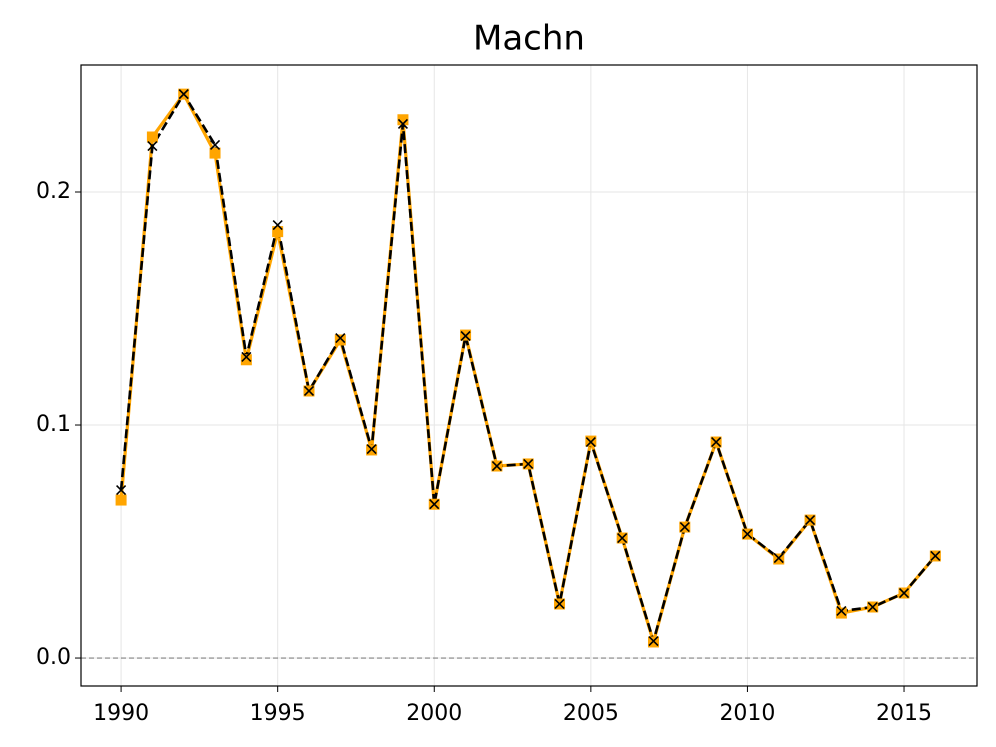  Describe the element at coordinates (53, 424) in the screenshot. I see `y-tick-label: 0.1` at that location.